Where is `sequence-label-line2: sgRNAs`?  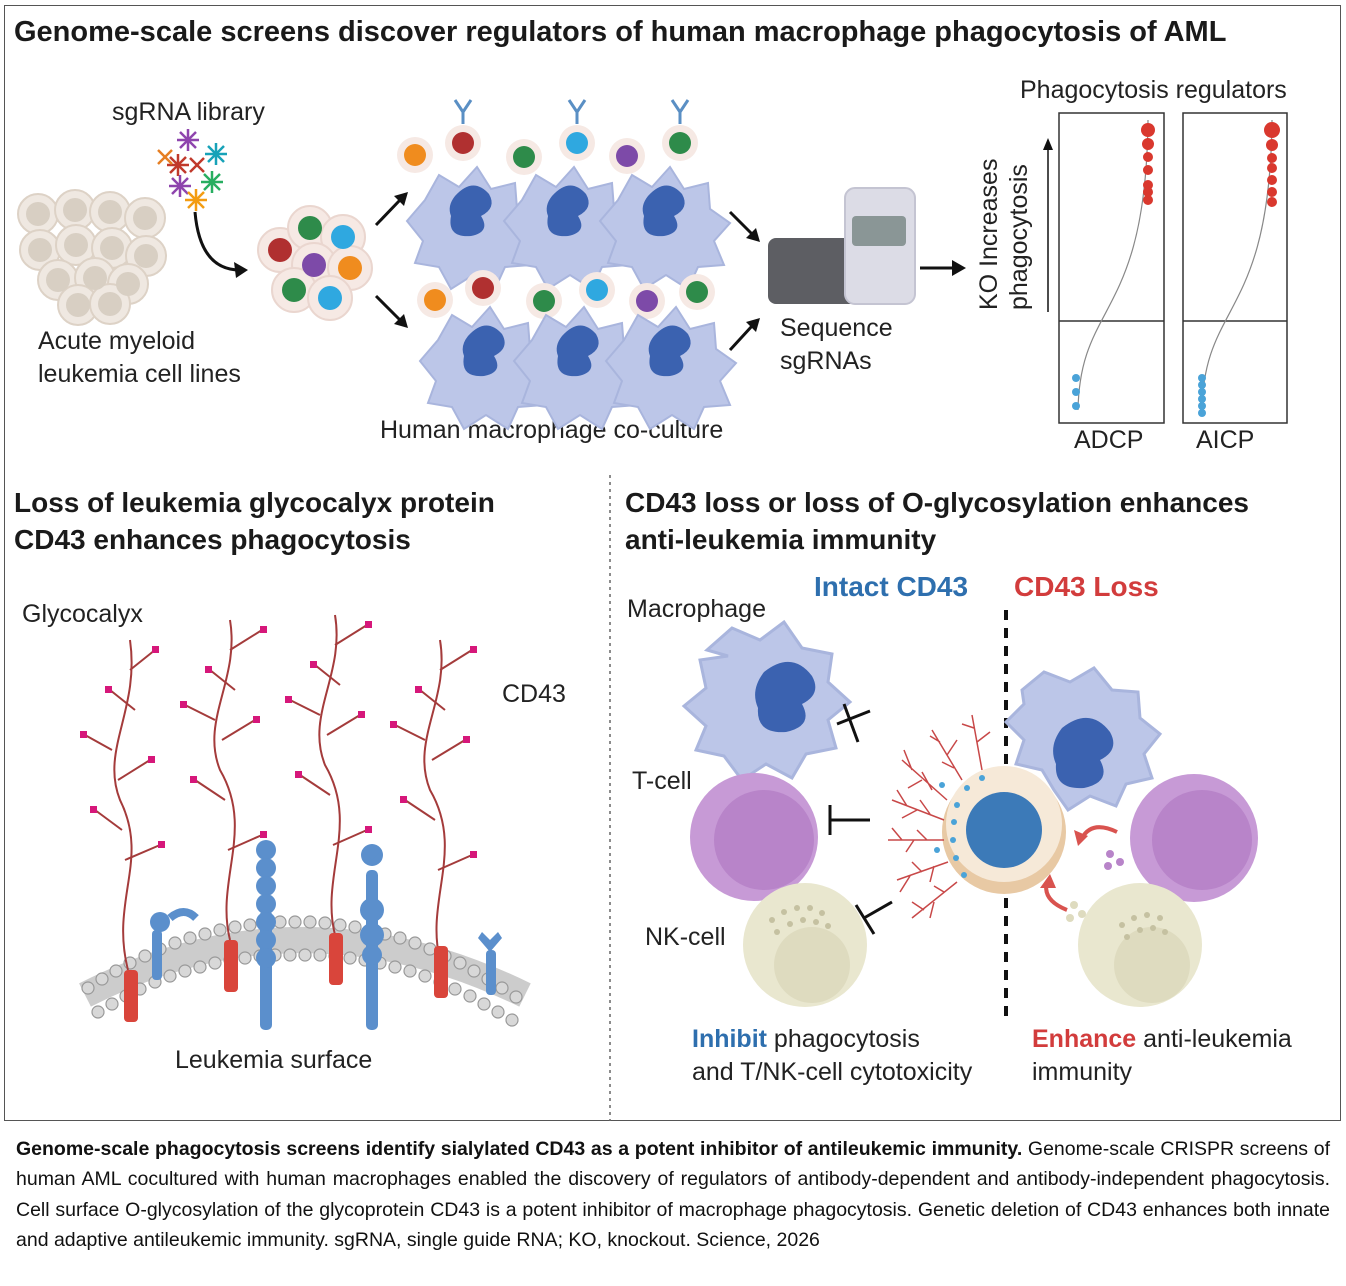 sequence-label-line2: sgRNAs is located at coordinates (826, 361).